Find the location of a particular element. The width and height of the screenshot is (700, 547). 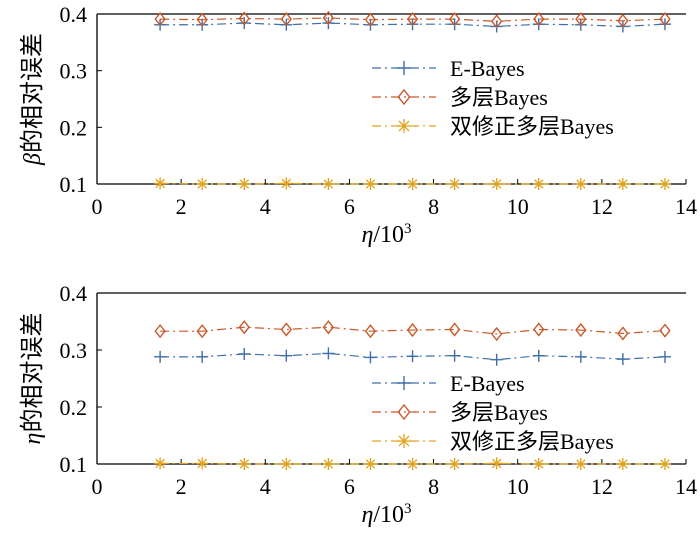

y-axis-label: β的相对误差 is located at coordinates (32, 99).